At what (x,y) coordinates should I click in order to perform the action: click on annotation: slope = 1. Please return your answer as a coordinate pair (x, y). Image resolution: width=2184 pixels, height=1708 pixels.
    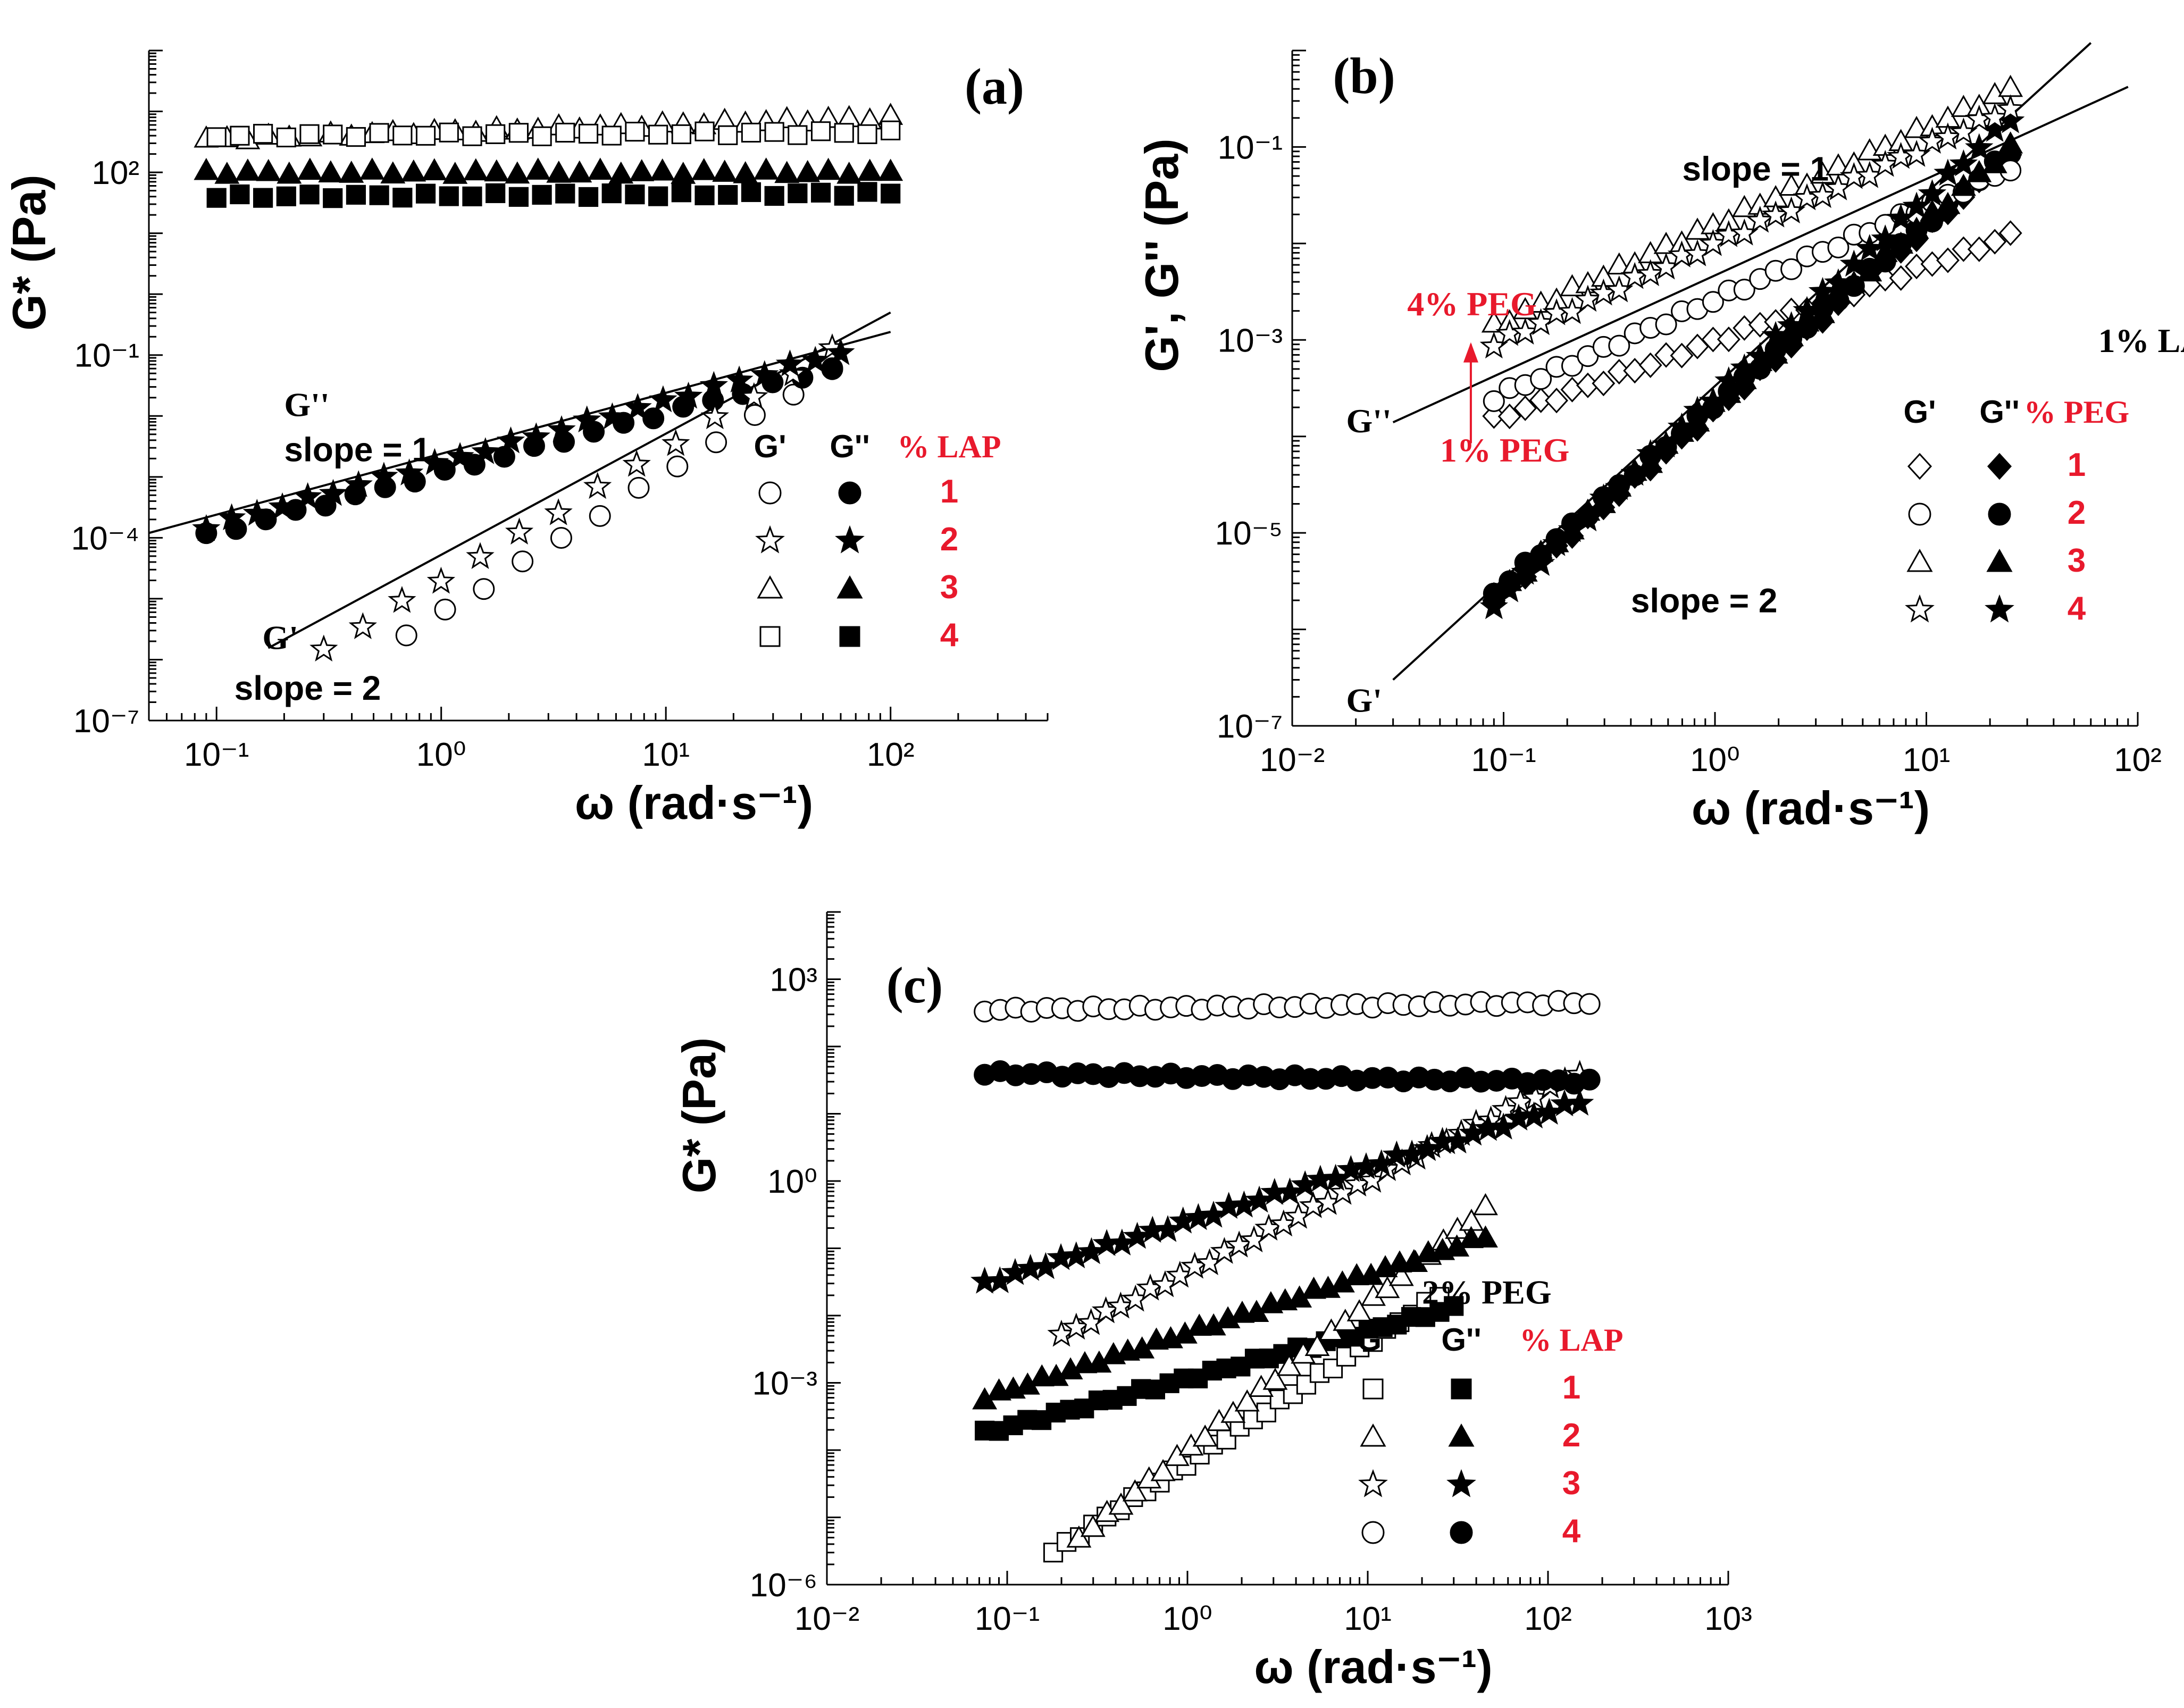
    Looking at the image, I should click on (1755, 169).